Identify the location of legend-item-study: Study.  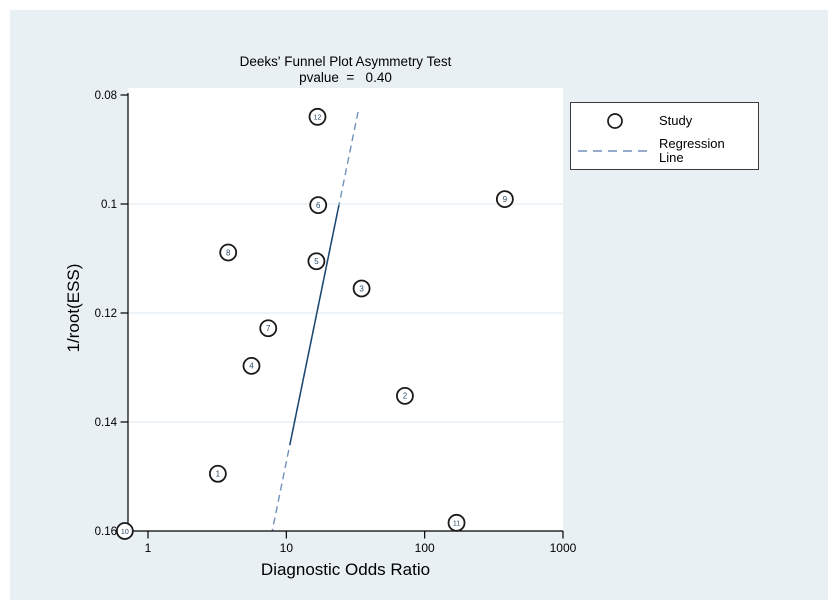
(664, 121).